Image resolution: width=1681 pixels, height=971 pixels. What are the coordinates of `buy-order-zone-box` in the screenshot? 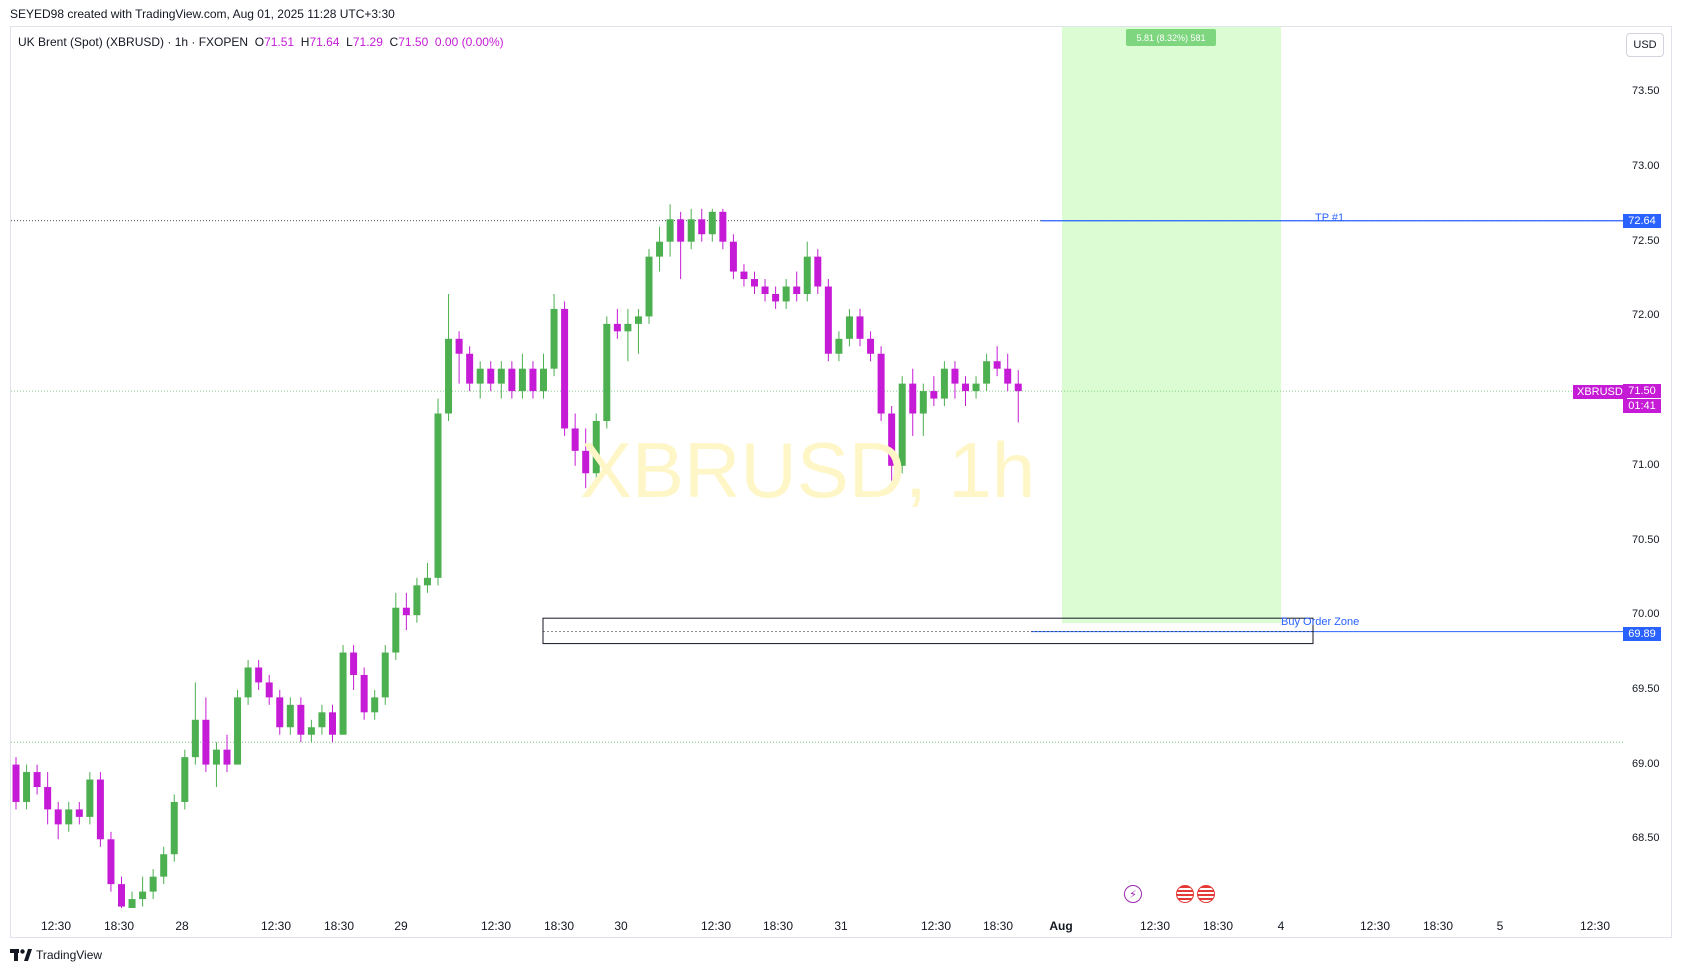 It's located at (928, 631).